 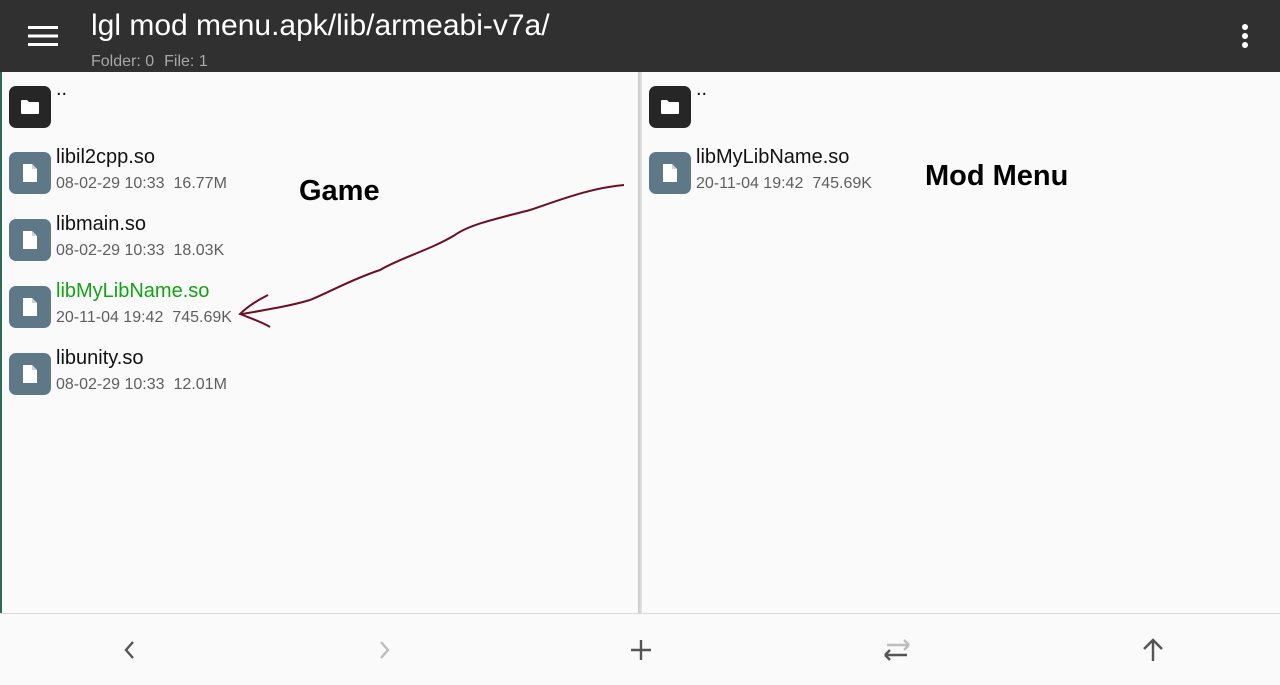 I want to click on page-title: lgl mod menu.apk/lib/armeabi-v7a/, so click(x=320, y=25).